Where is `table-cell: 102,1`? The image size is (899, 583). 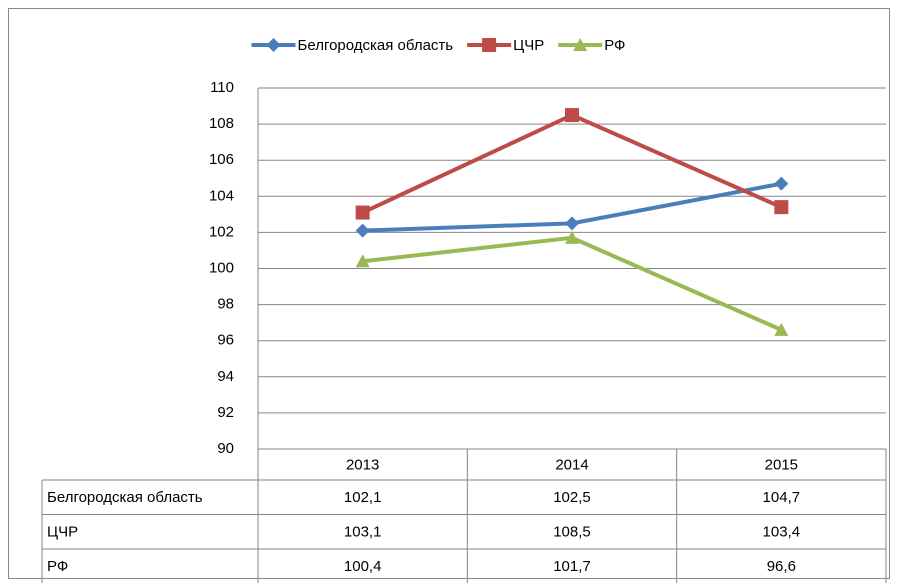 table-cell: 102,1 is located at coordinates (363, 497).